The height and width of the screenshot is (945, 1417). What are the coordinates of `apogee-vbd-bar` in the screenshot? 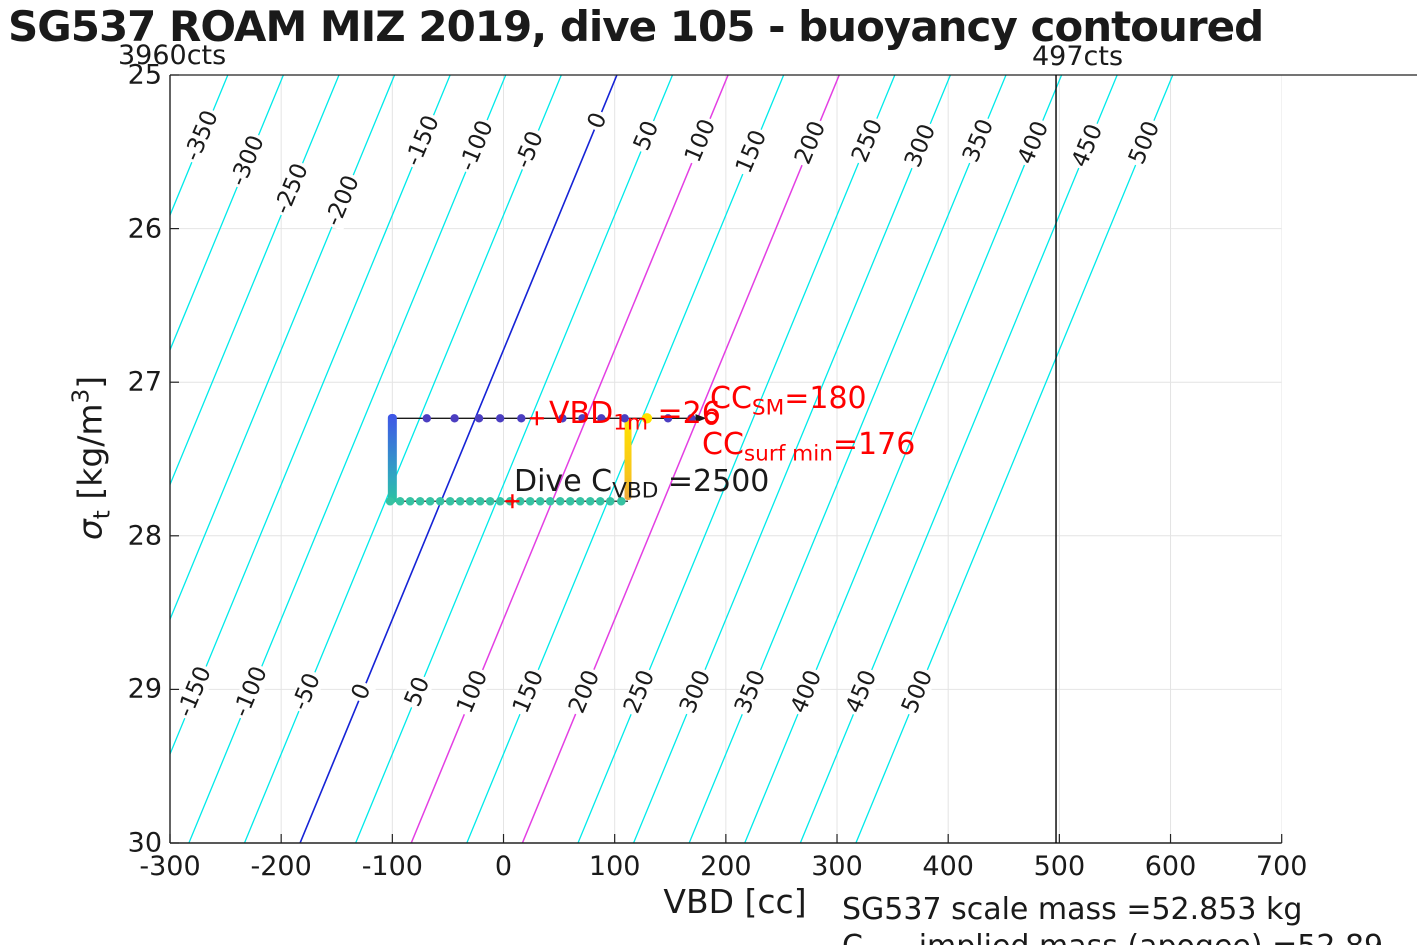 It's located at (392, 458).